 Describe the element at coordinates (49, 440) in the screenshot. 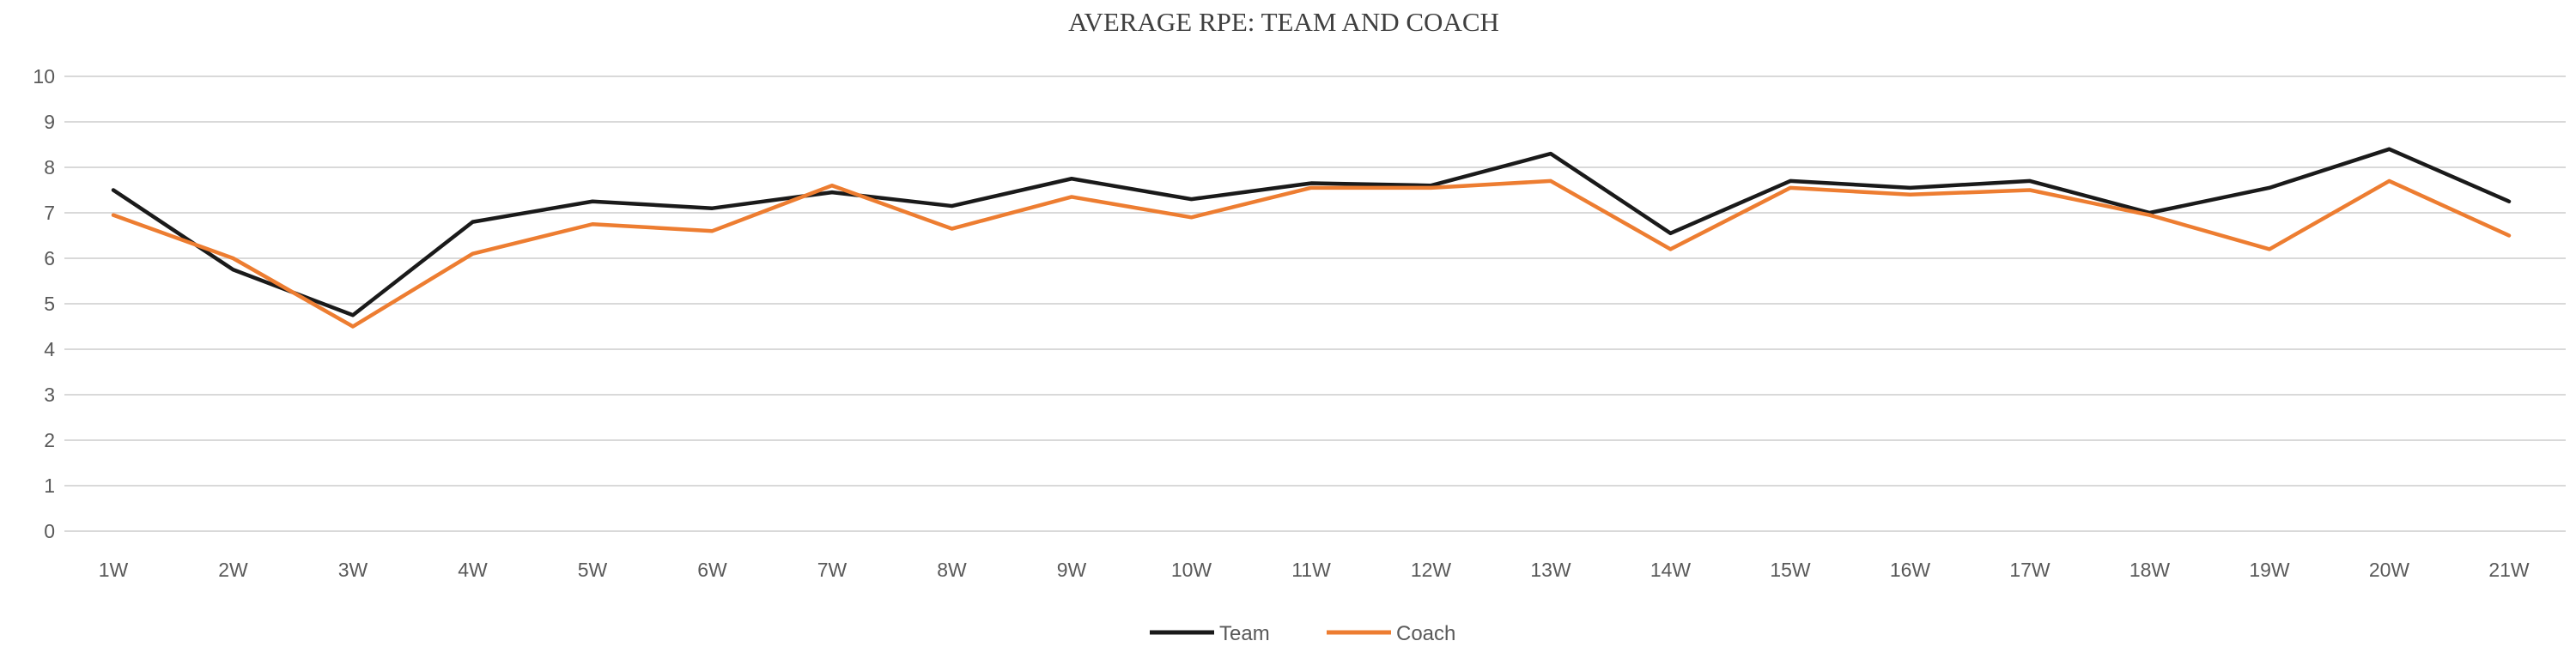

I see `y-tick-label: 2` at that location.